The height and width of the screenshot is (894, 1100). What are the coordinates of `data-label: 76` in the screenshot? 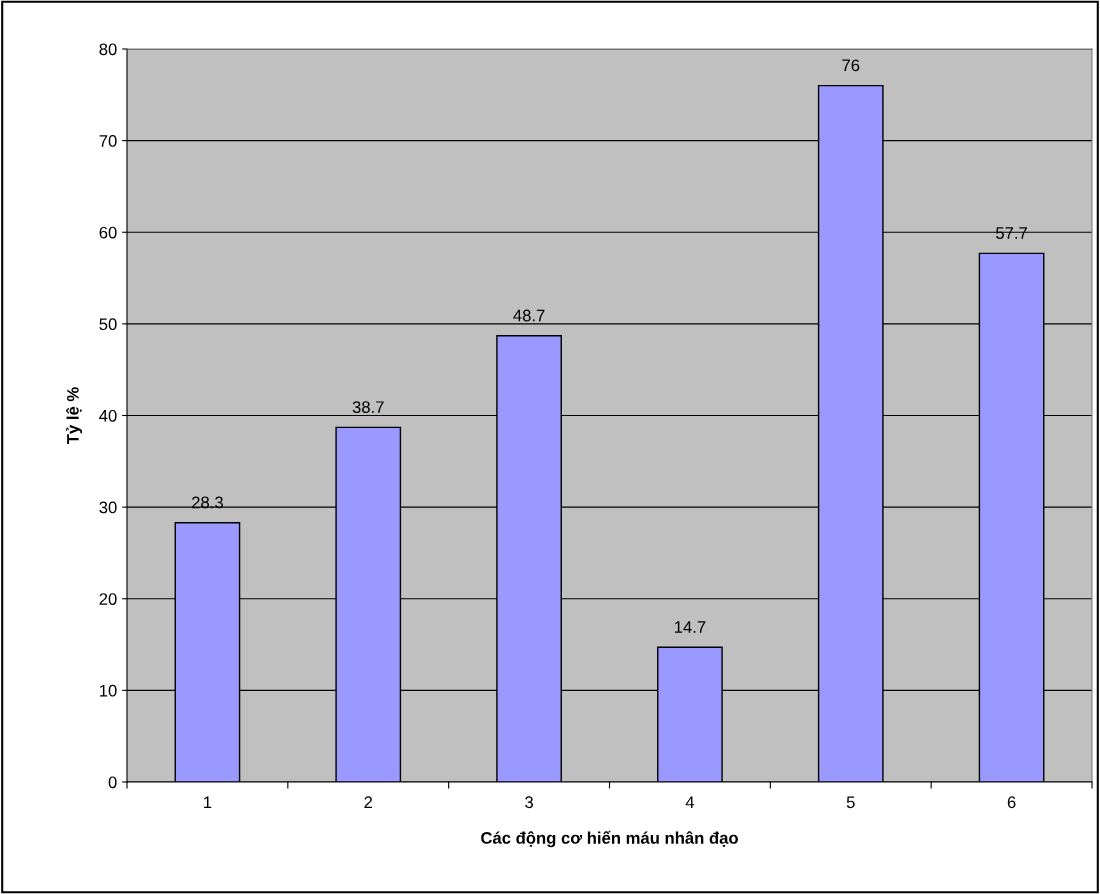 It's located at (851, 65).